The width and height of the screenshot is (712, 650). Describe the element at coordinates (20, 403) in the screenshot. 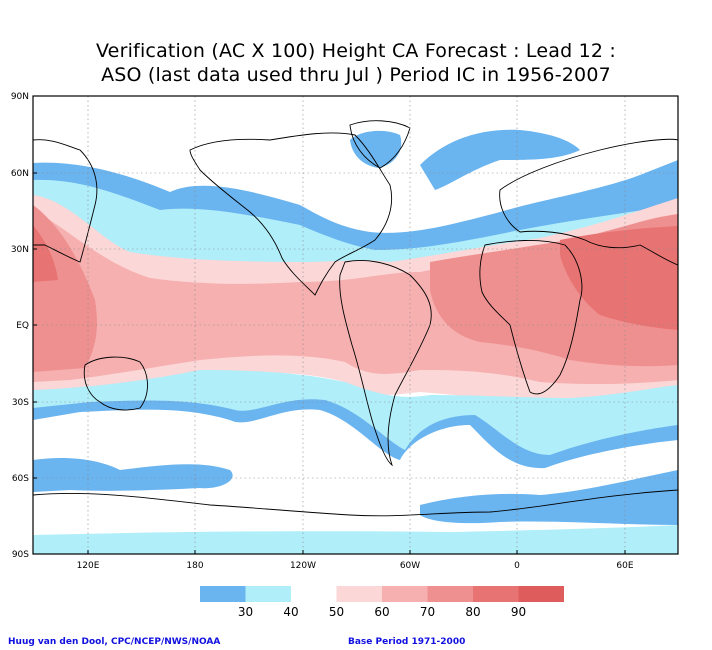

I see `lat-label: 30S` at that location.